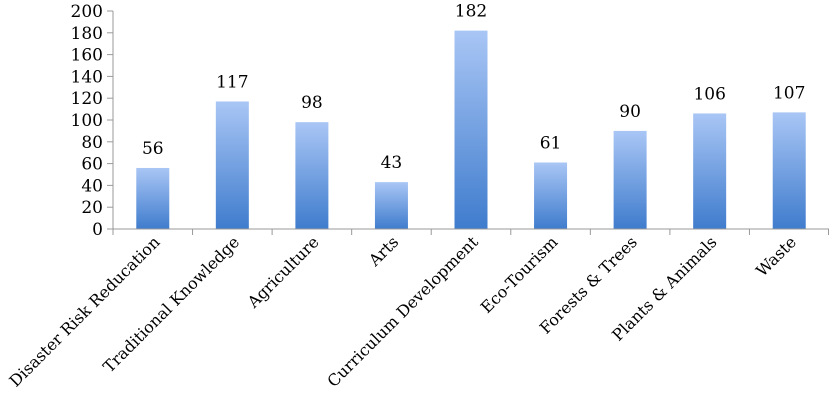 The width and height of the screenshot is (829, 407). Describe the element at coordinates (92, 208) in the screenshot. I see `y-tick-label: 20` at that location.